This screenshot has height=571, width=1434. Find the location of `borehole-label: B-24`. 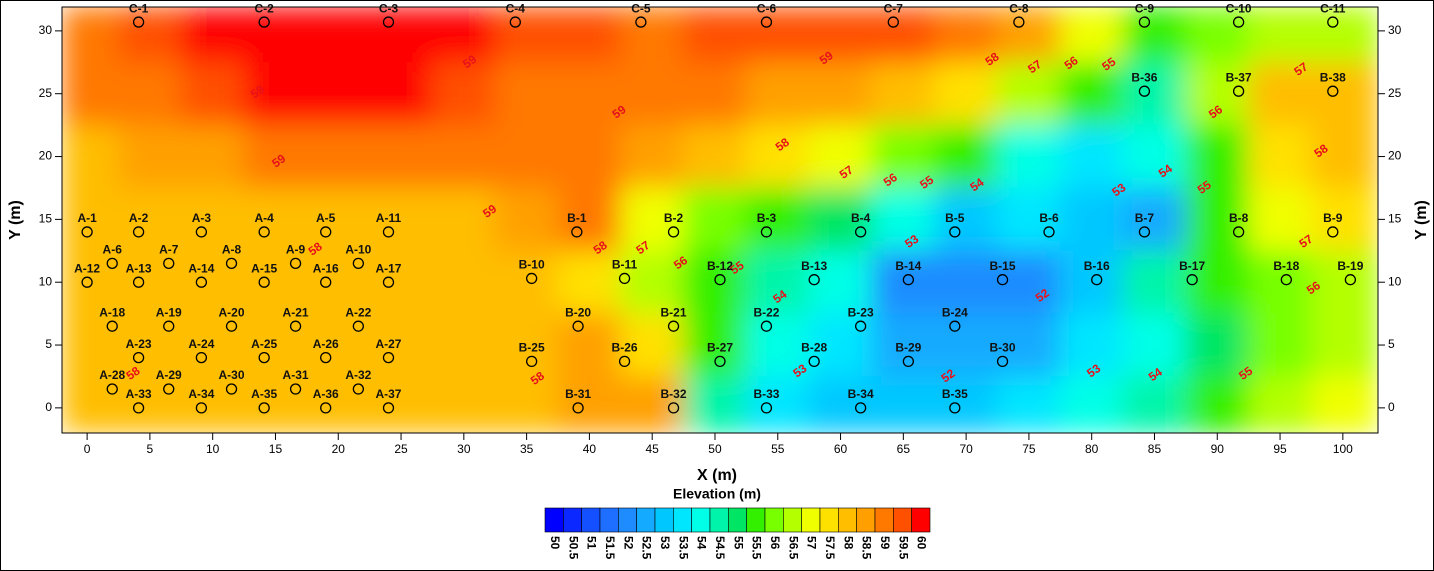

borehole-label: B-24 is located at coordinates (955, 312).